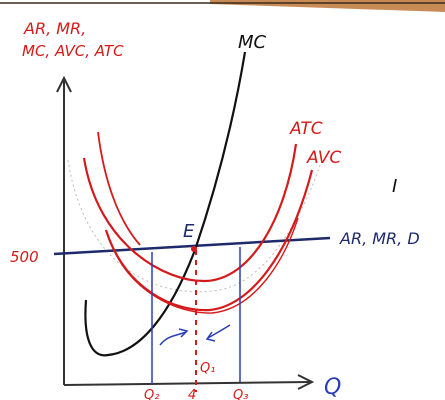 This screenshot has width=445, height=400. I want to click on stray-mark: I, so click(394, 186).